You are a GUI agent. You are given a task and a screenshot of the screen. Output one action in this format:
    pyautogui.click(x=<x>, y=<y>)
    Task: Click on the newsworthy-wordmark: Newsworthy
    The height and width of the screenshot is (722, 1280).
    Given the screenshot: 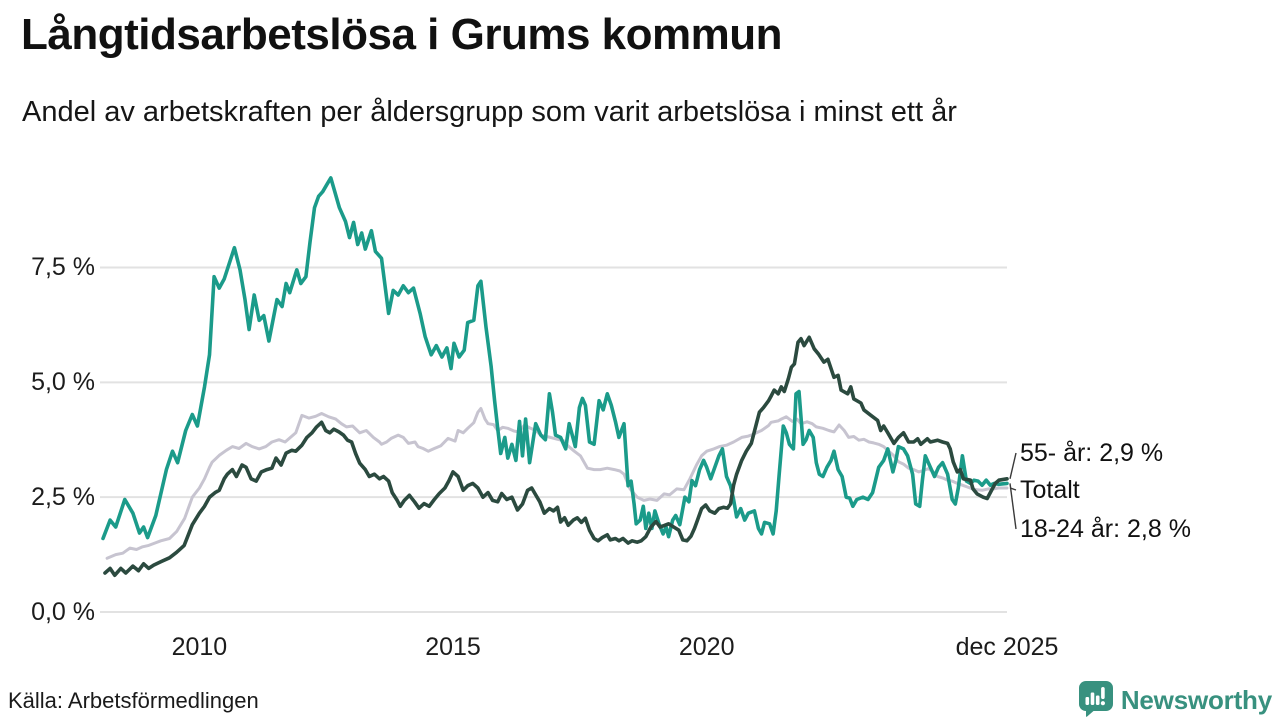 What is the action you would take?
    pyautogui.click(x=1196, y=699)
    